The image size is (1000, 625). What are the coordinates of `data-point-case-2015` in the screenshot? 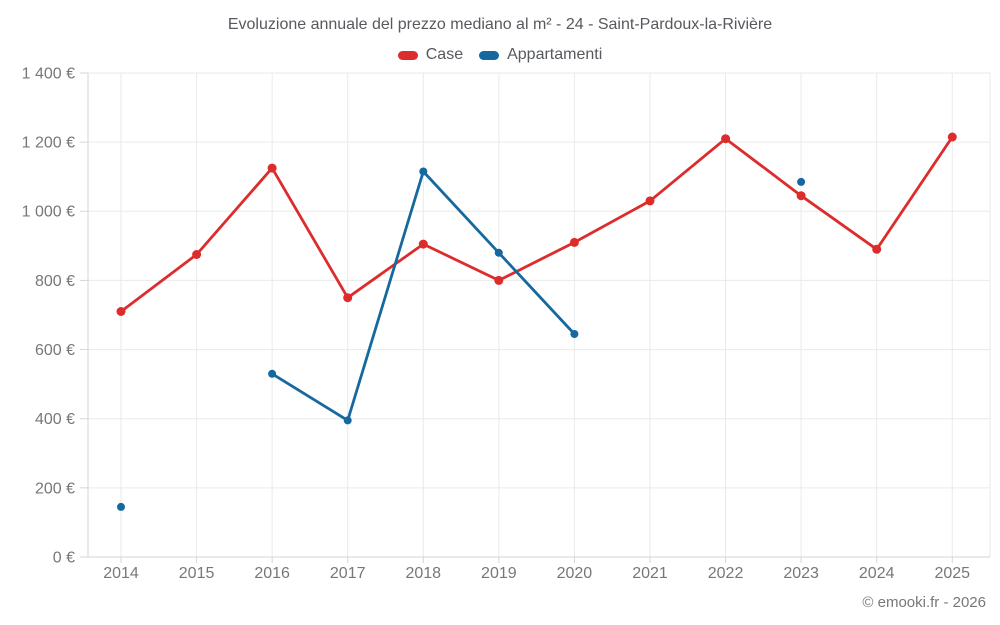 It's located at (197, 254).